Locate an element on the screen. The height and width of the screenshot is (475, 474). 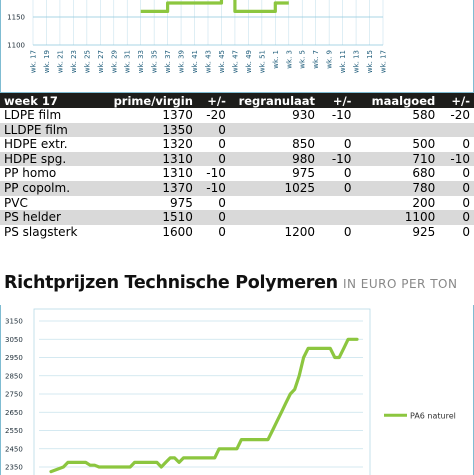
header-week: week 17 is located at coordinates (50, 100).